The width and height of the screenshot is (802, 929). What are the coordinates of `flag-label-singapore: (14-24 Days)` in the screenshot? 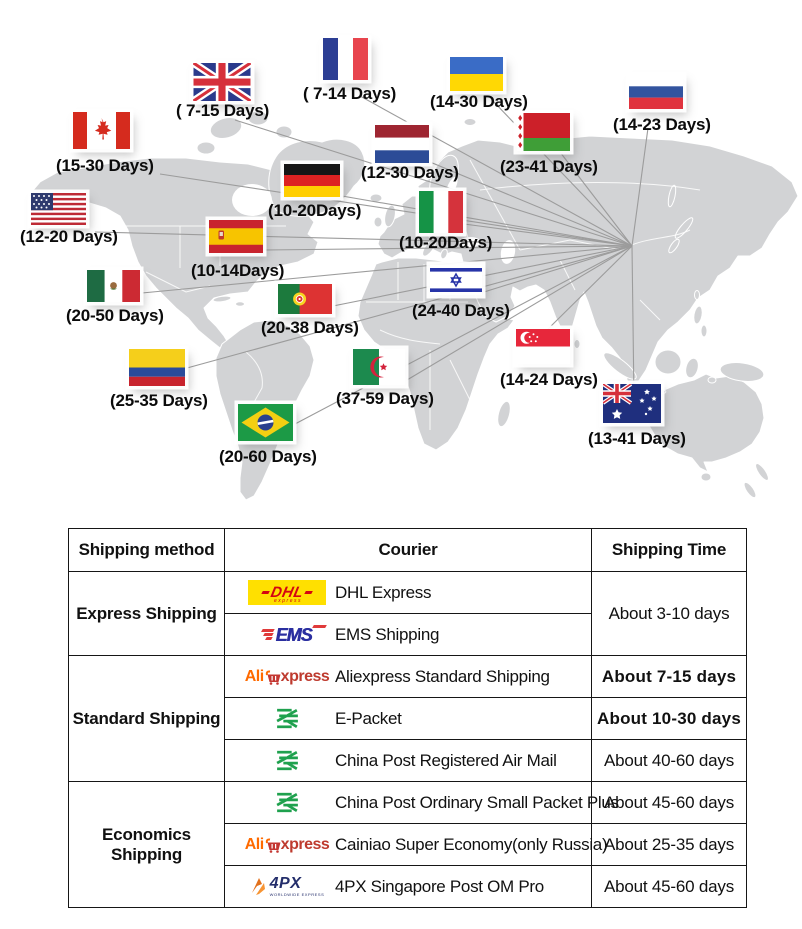 It's located at (549, 379).